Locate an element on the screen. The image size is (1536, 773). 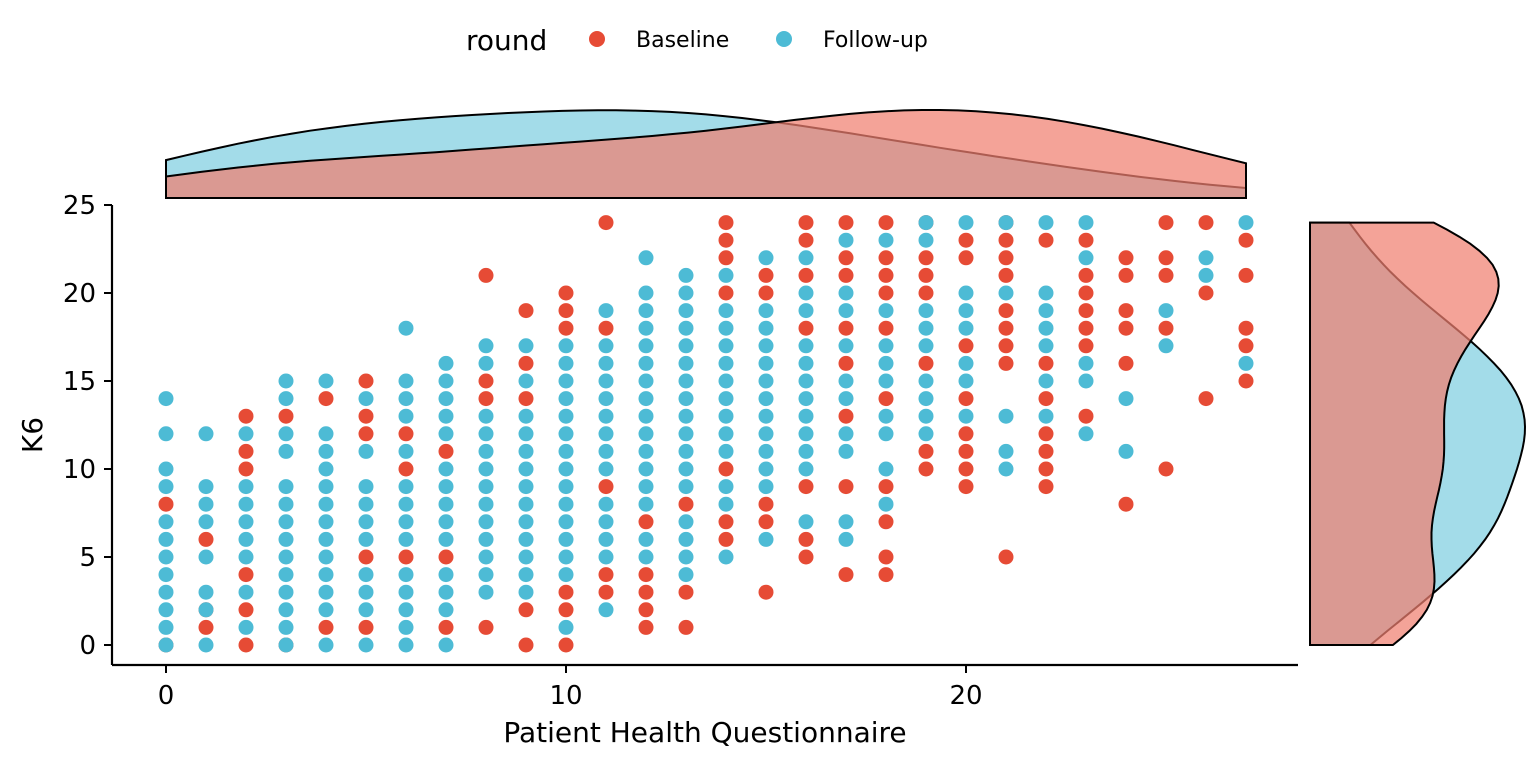
legend-key-baseline is located at coordinates (597, 39).